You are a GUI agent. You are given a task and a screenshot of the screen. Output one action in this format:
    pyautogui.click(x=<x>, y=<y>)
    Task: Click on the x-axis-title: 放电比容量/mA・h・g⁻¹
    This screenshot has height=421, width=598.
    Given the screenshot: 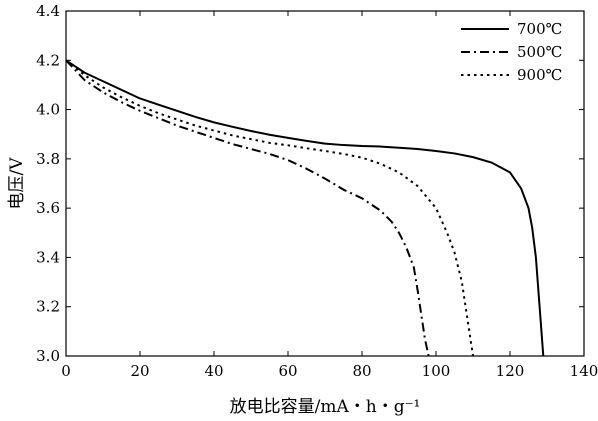 What is the action you would take?
    pyautogui.click(x=325, y=407)
    